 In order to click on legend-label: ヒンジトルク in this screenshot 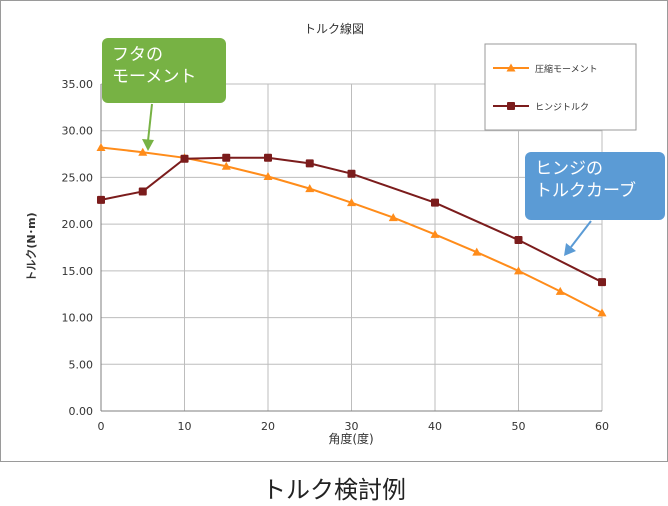, I will do `click(562, 107)`.